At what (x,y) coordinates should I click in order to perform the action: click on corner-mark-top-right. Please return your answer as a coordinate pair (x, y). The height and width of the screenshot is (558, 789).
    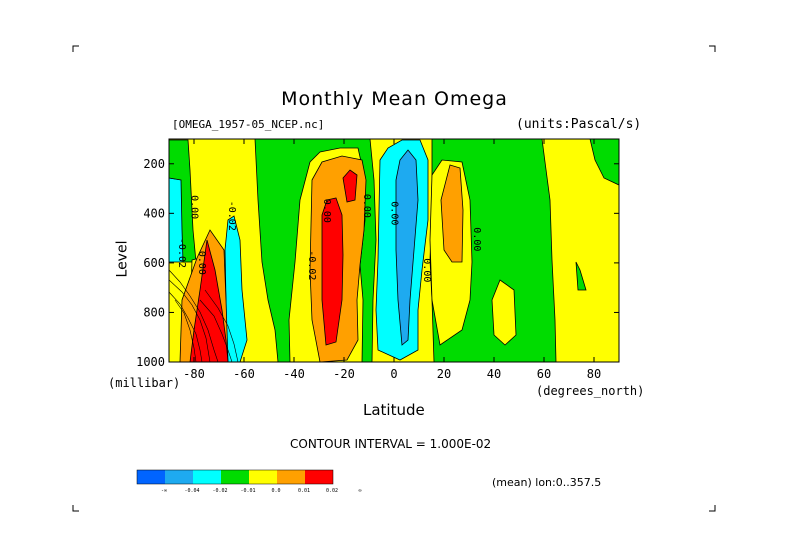
    Looking at the image, I should click on (712, 48).